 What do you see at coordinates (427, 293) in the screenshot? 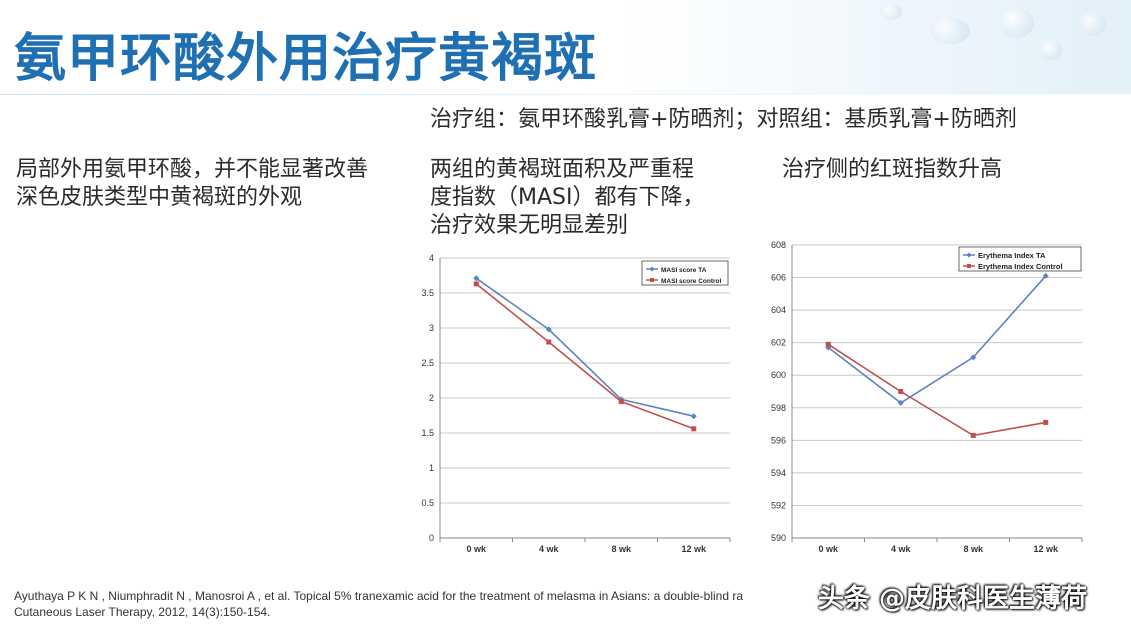
I see `y-tick-label: 3.5` at bounding box center [427, 293].